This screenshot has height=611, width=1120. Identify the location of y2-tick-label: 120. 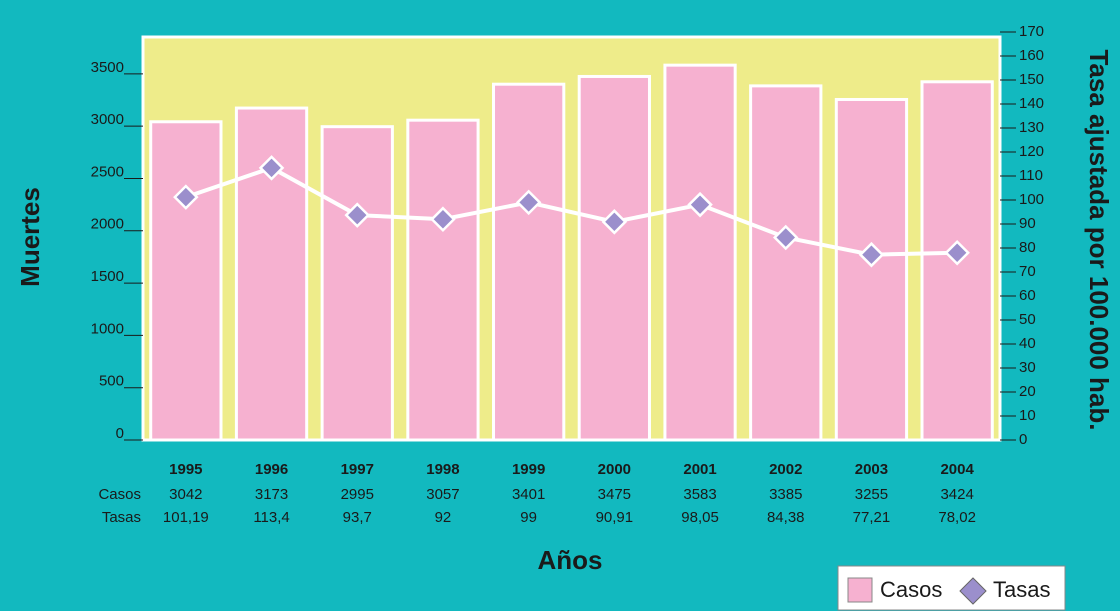
(1031, 151).